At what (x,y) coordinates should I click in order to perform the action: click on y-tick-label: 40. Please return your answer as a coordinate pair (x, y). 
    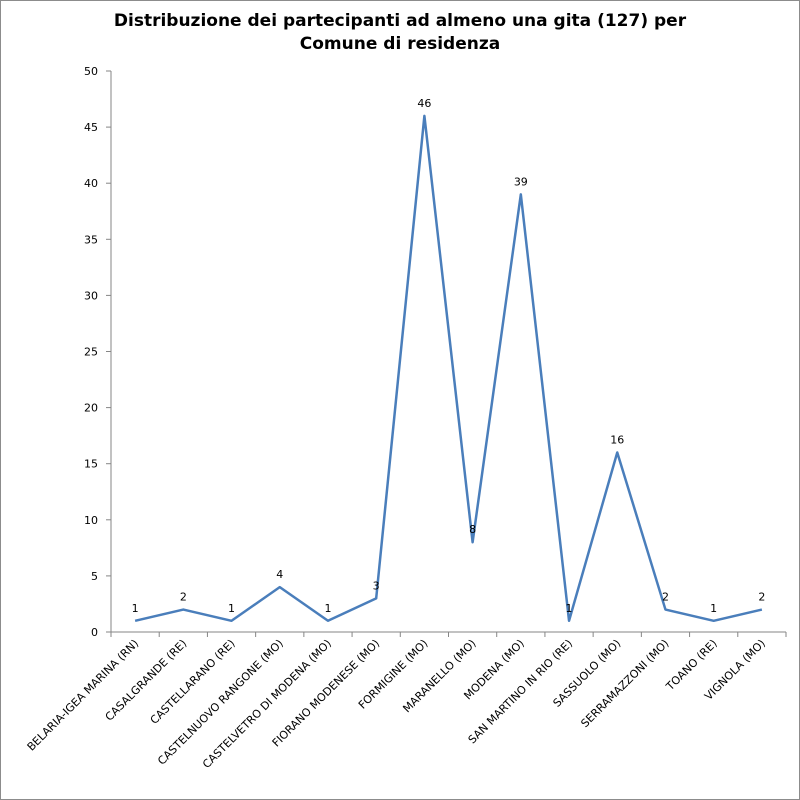
    Looking at the image, I should click on (91, 183).